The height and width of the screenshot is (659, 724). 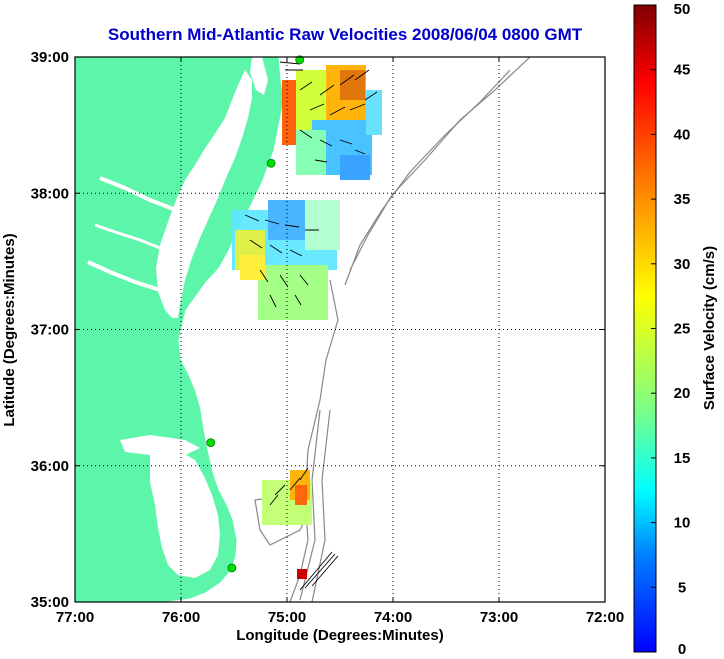 I want to click on x-tick-label: 76:00, so click(x=181, y=617).